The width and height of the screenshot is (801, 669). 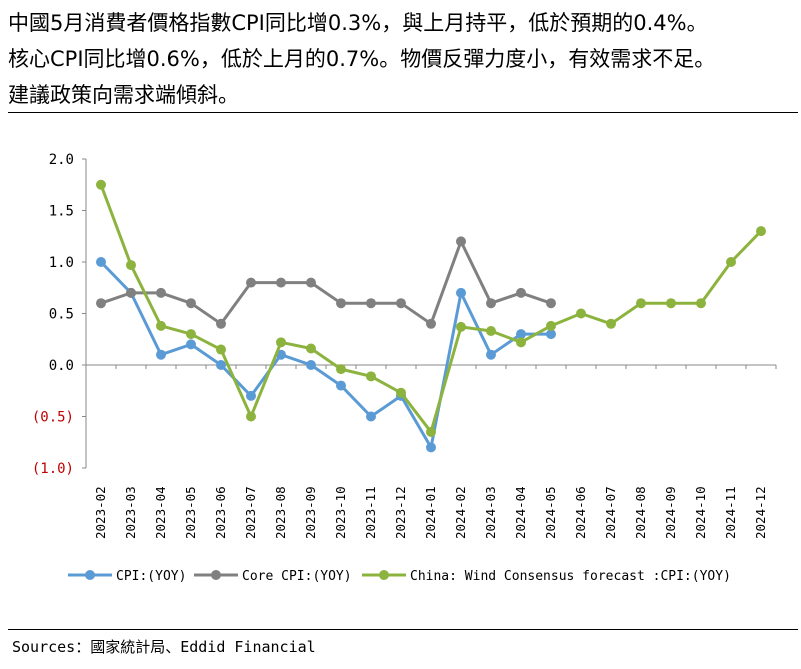 I want to click on series-line, so click(x=326, y=282).